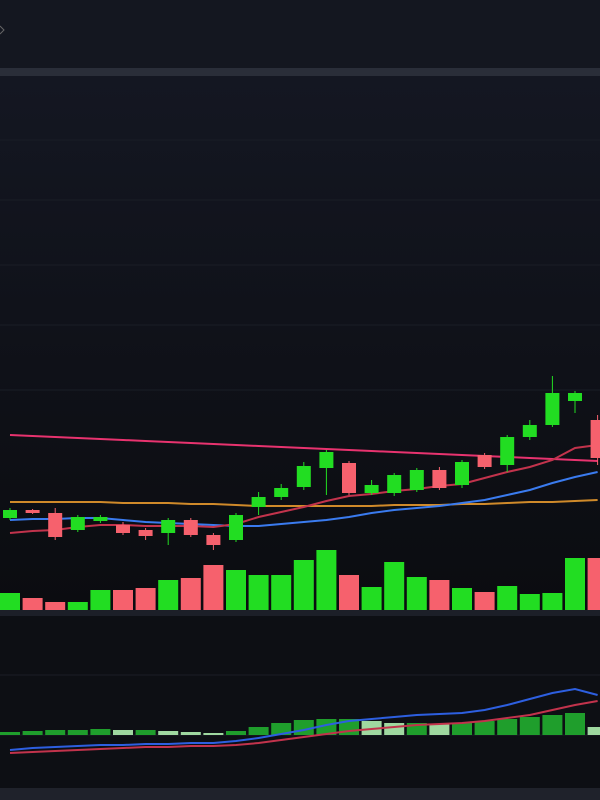 The image size is (600, 800). What do you see at coordinates (300, 794) in the screenshot?
I see `bottom-bar` at bounding box center [300, 794].